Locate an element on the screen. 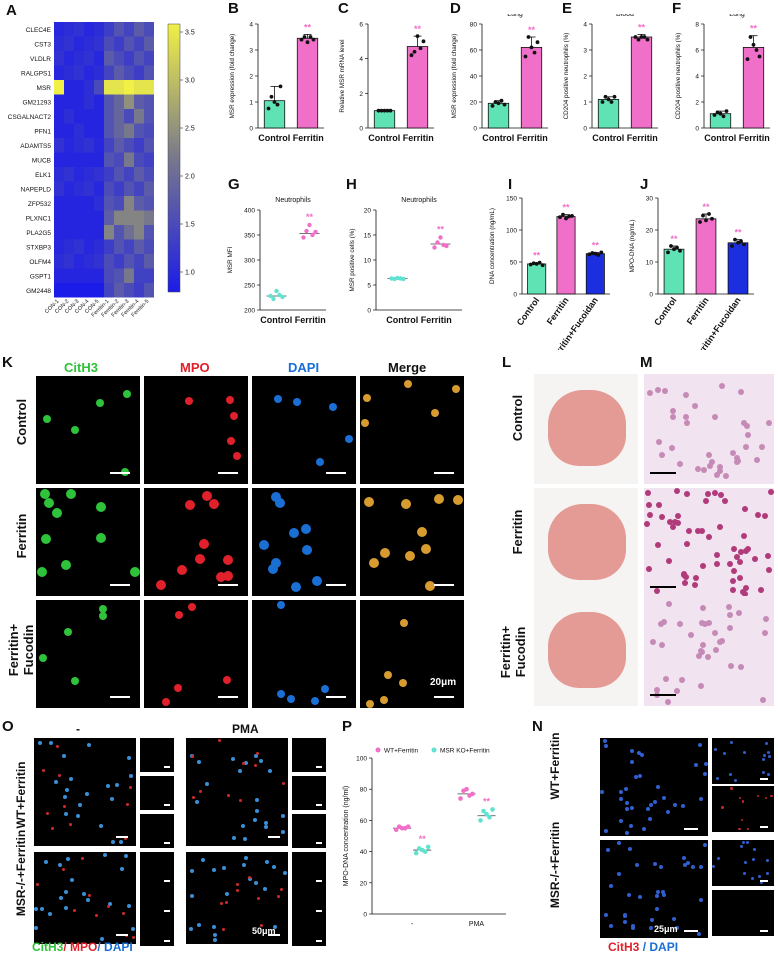  heatmap-gene-label: PFN1 is located at coordinates (42, 131).